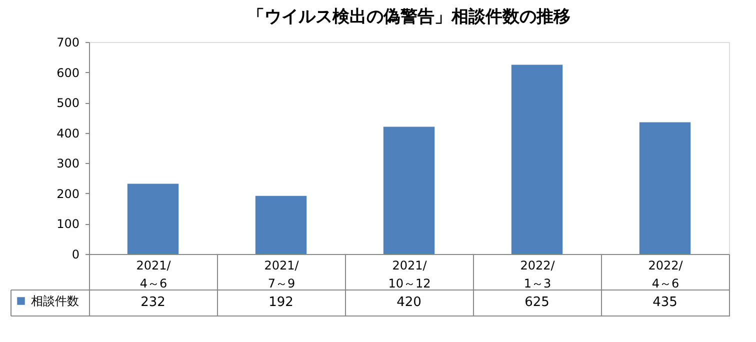  I want to click on y-tick-label: 500, so click(68, 103).